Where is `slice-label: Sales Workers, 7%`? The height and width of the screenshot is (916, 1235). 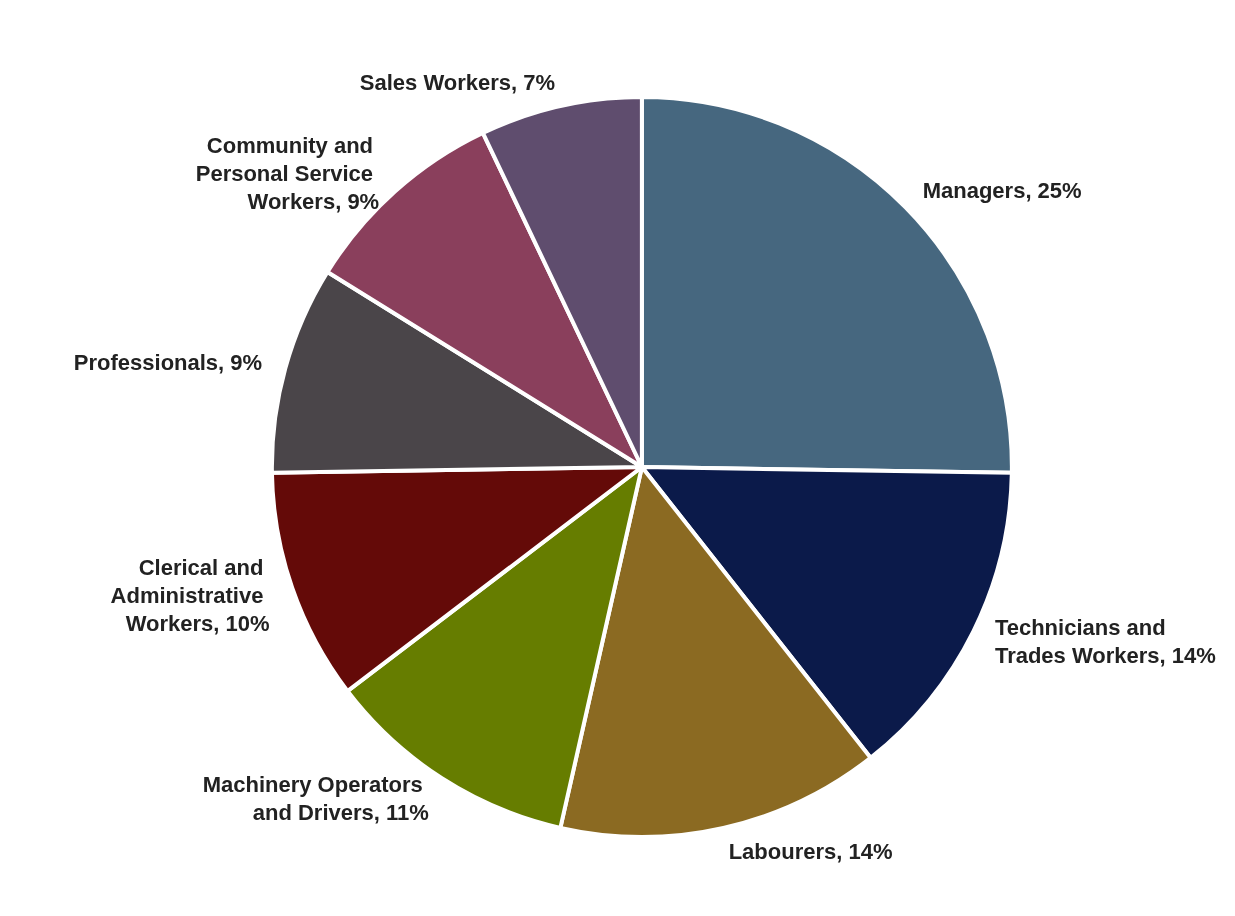 slice-label: Sales Workers, 7% is located at coordinates (457, 83).